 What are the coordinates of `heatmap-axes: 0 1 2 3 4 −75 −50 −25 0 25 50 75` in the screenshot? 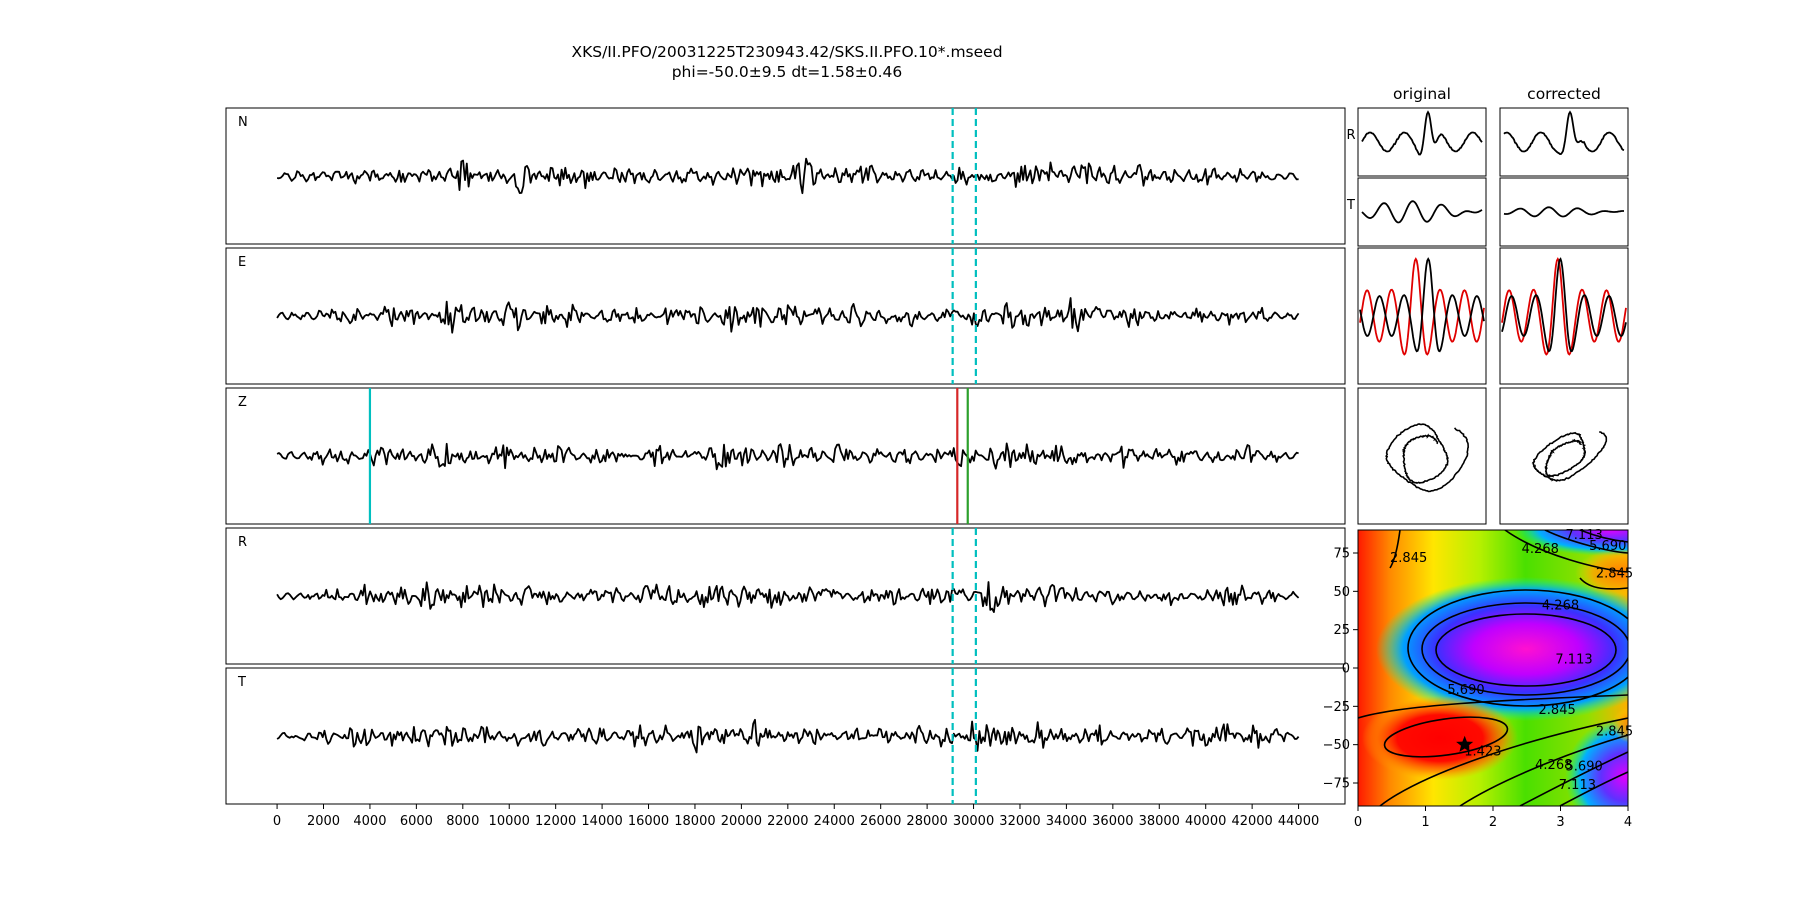 It's located at (1478, 689).